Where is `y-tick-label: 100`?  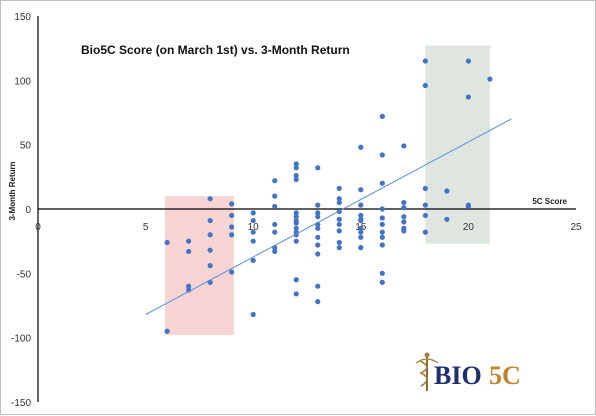 y-tick-label: 100 is located at coordinates (22, 81).